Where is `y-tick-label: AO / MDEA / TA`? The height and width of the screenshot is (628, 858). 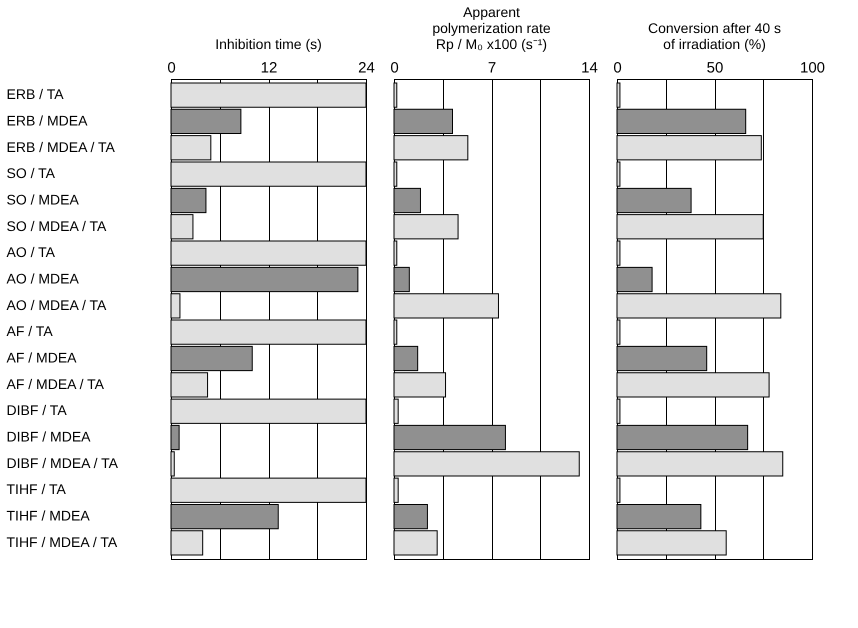
y-tick-label: AO / MDEA / TA is located at coordinates (56, 304).